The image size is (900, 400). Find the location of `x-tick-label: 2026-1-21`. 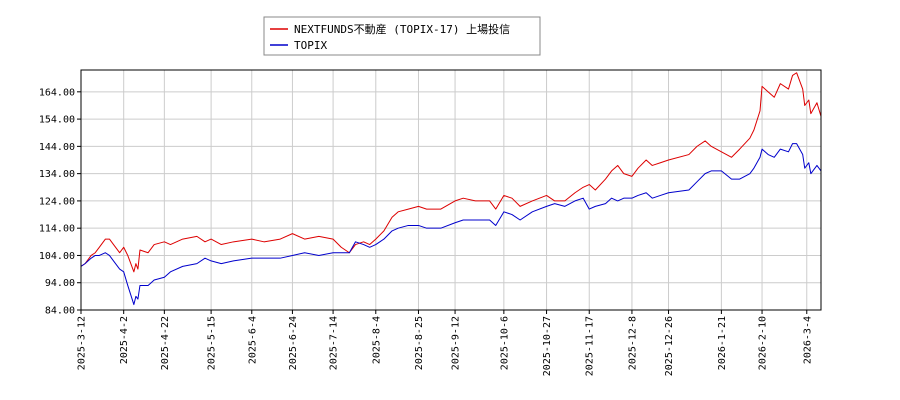

x-tick-label: 2026-1-21 is located at coordinates (722, 343).